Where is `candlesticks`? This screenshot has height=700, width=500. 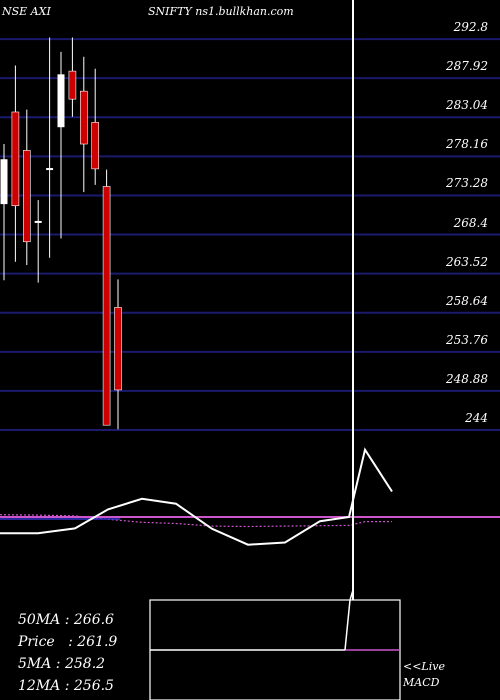
candlesticks is located at coordinates (61, 233).